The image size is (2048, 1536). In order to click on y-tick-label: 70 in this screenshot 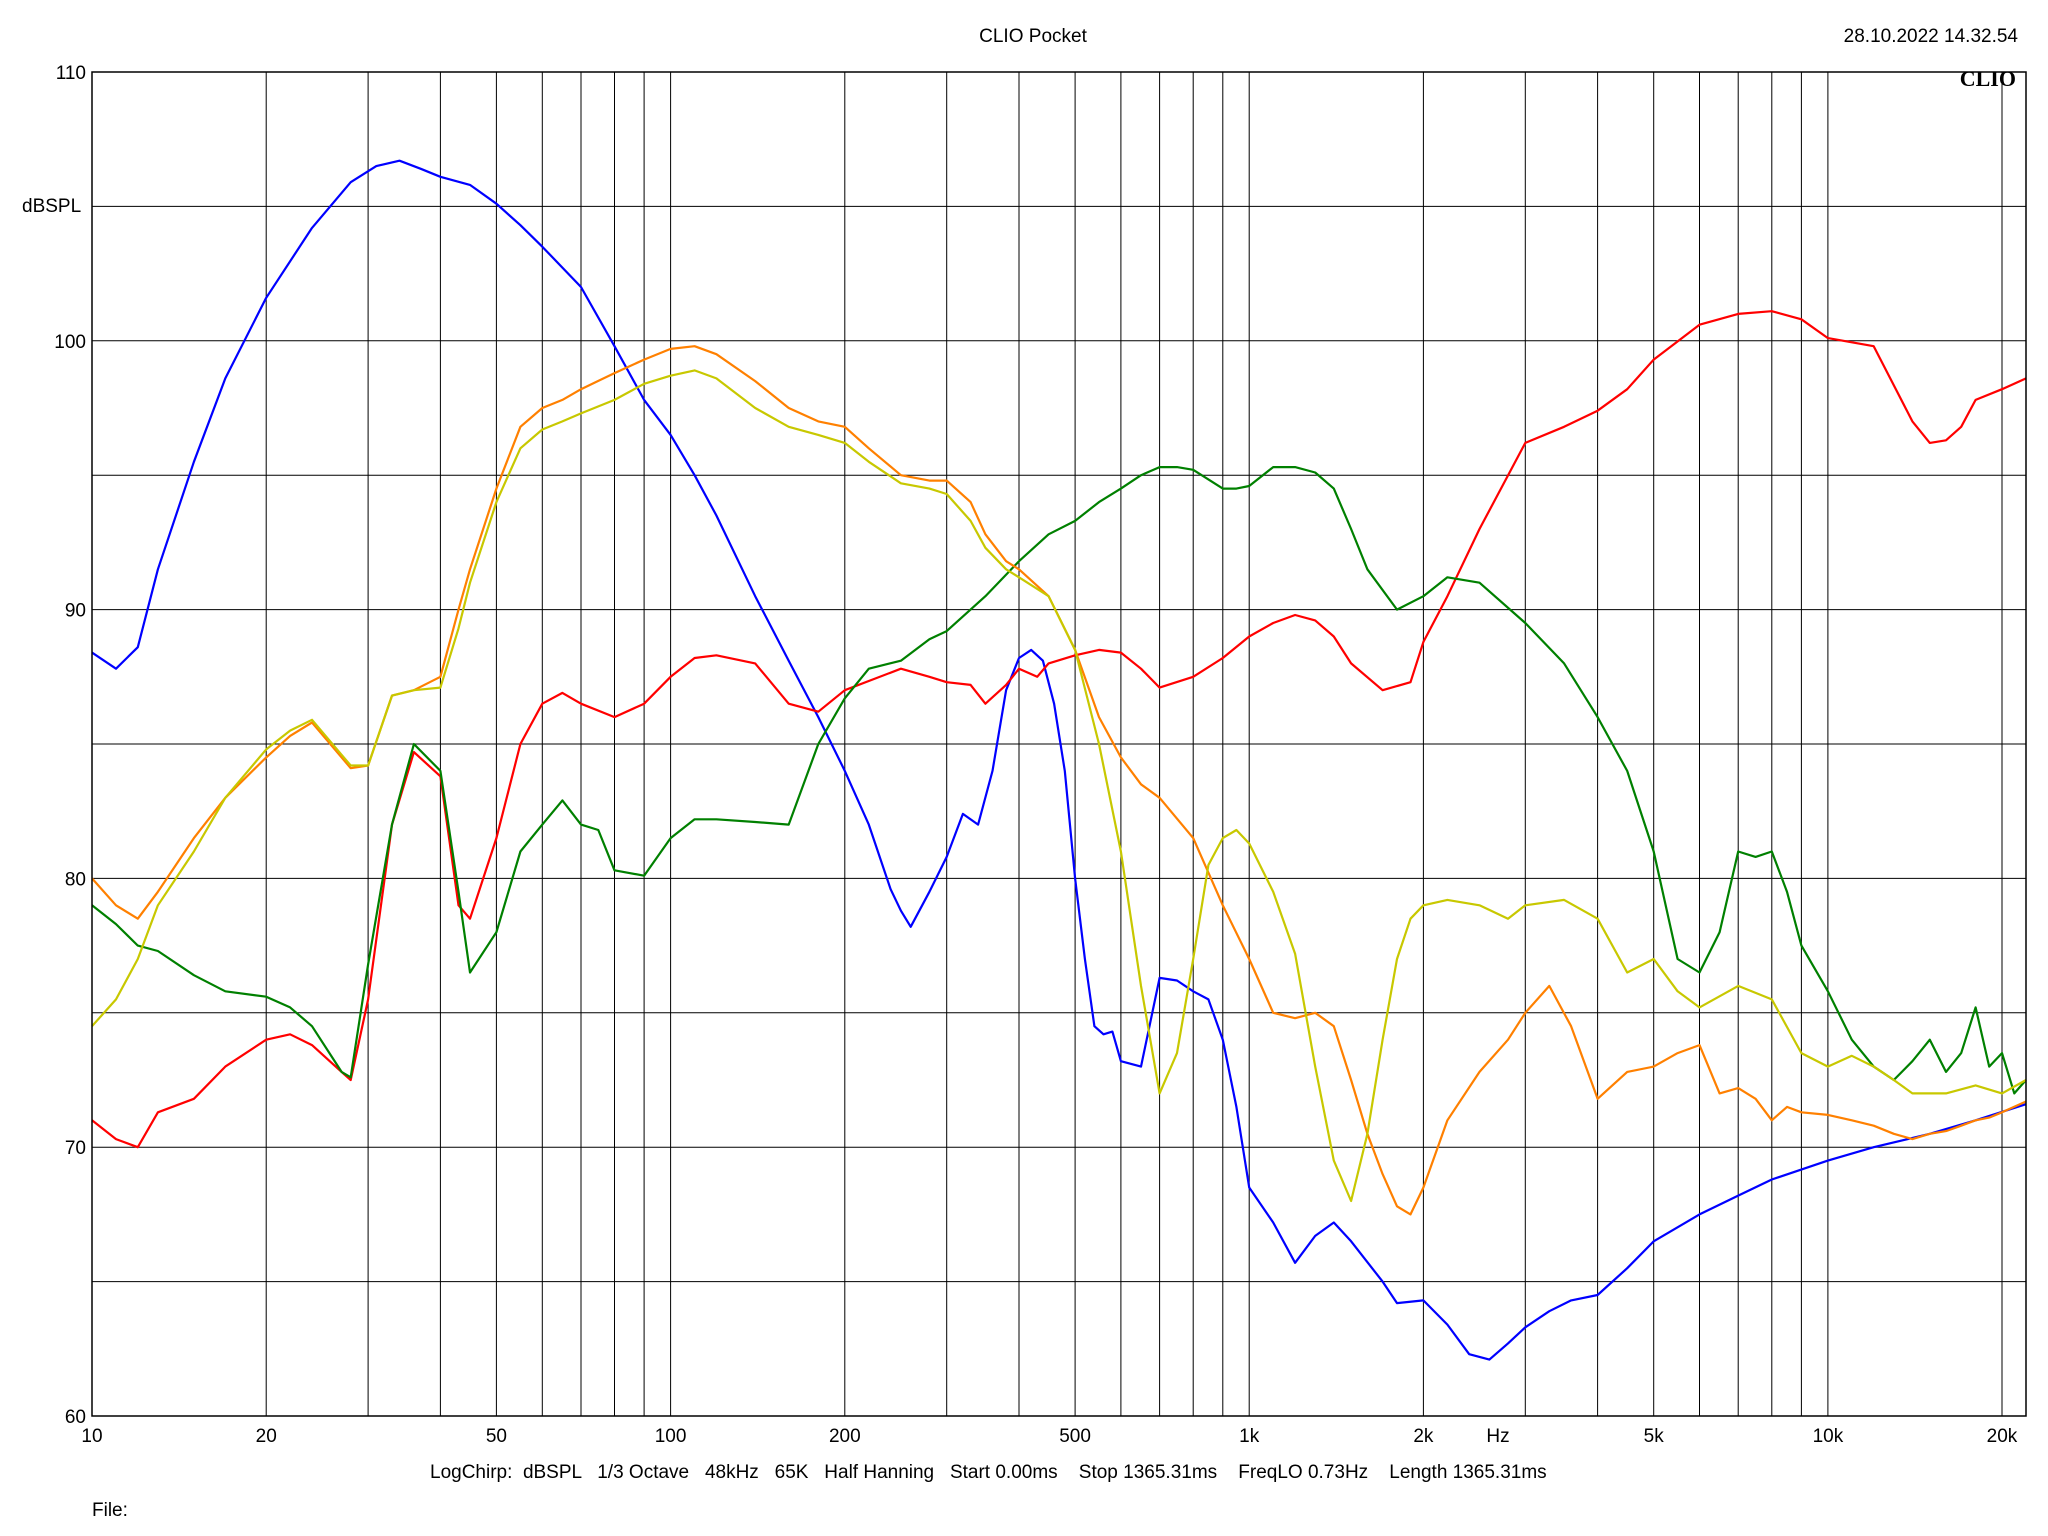, I will do `click(75, 1148)`.